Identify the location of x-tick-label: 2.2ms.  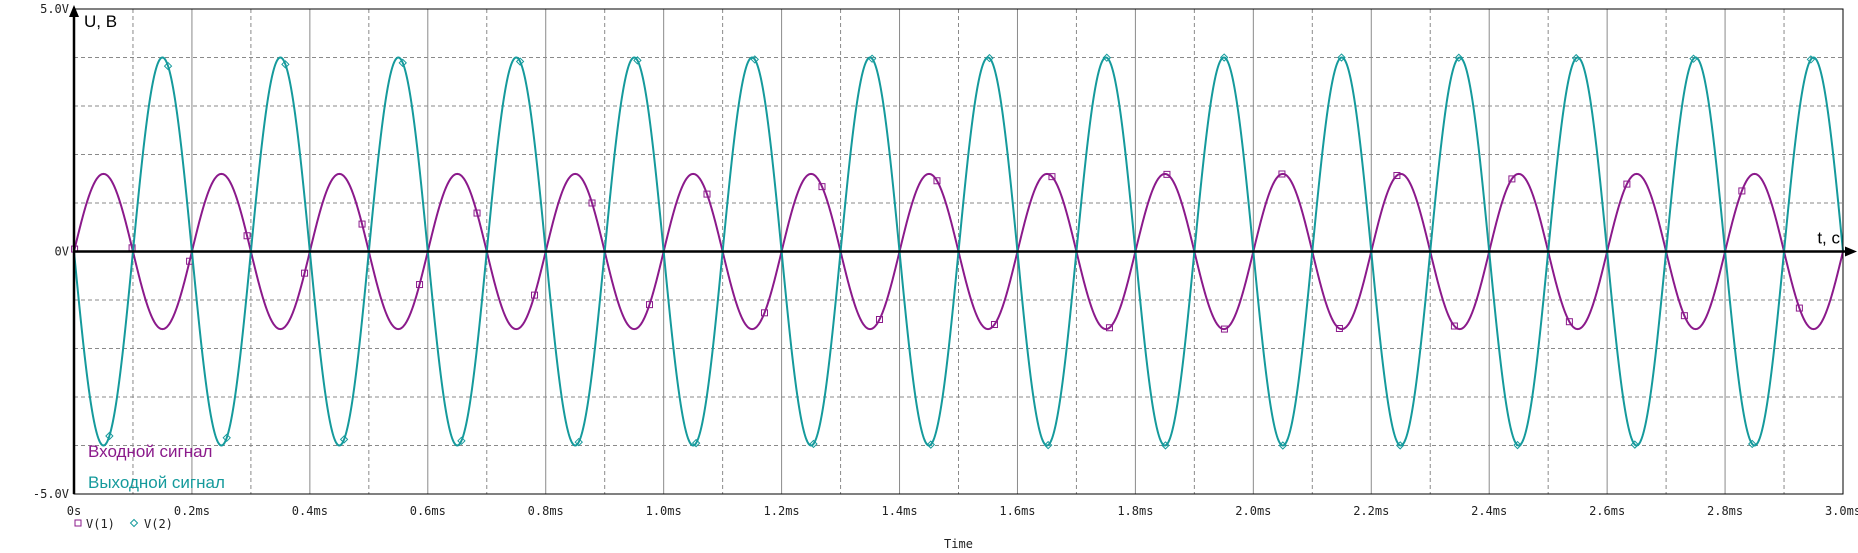
(1371, 511).